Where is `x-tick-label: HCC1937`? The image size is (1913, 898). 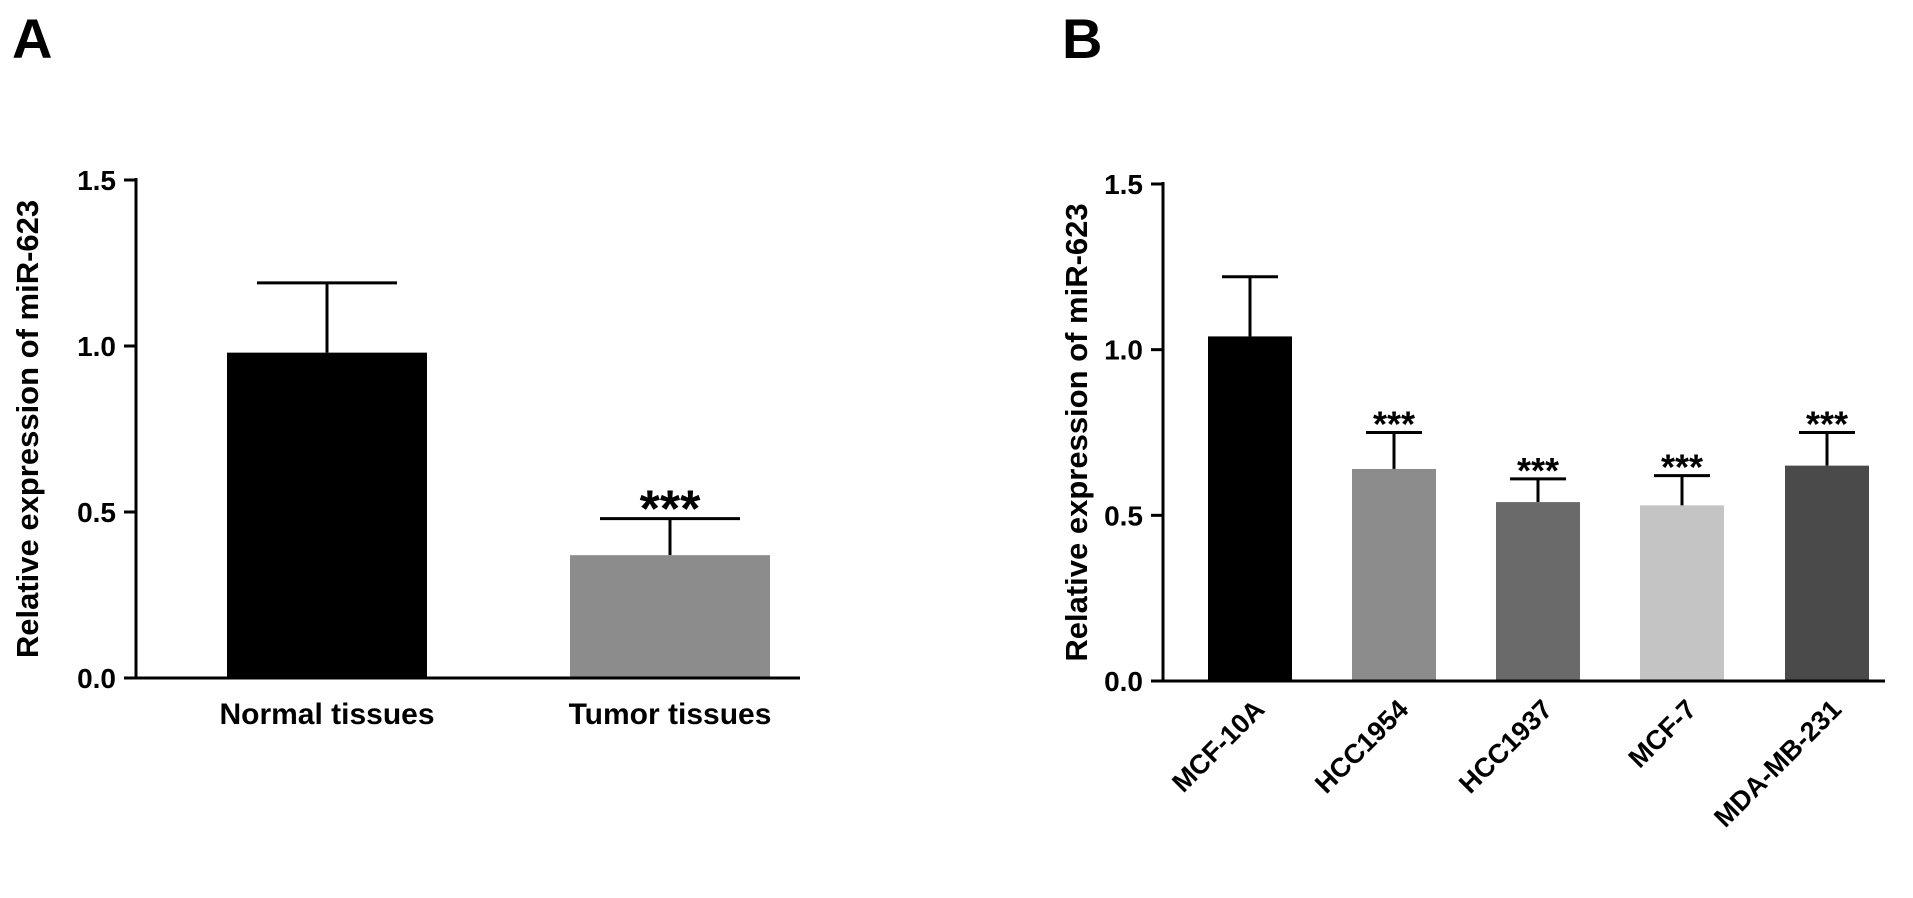
x-tick-label: HCC1937 is located at coordinates (1505, 746).